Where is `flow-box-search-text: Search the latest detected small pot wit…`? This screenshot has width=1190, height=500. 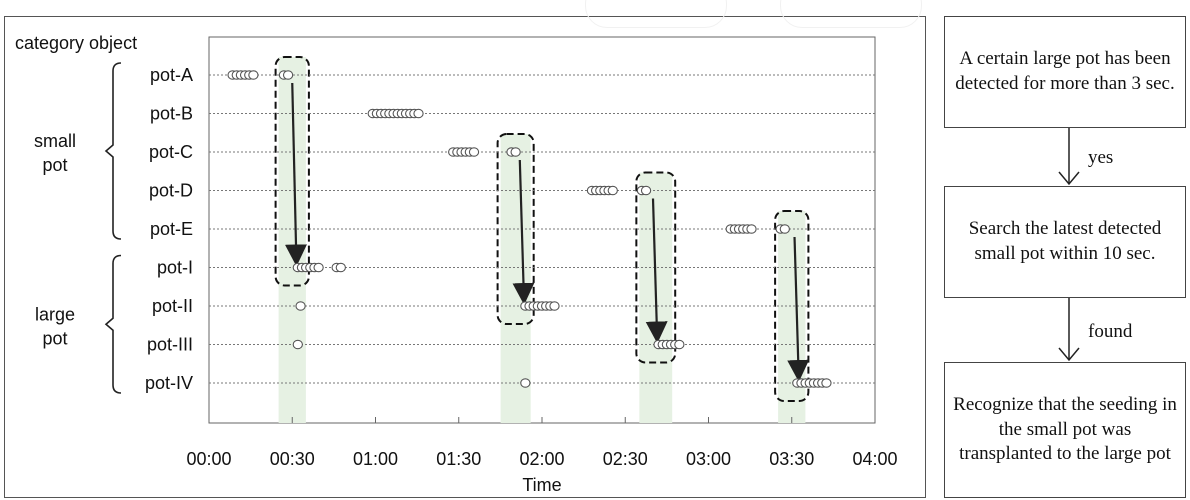
flow-box-search-text: Search the latest detected small pot wit… is located at coordinates (1065, 241).